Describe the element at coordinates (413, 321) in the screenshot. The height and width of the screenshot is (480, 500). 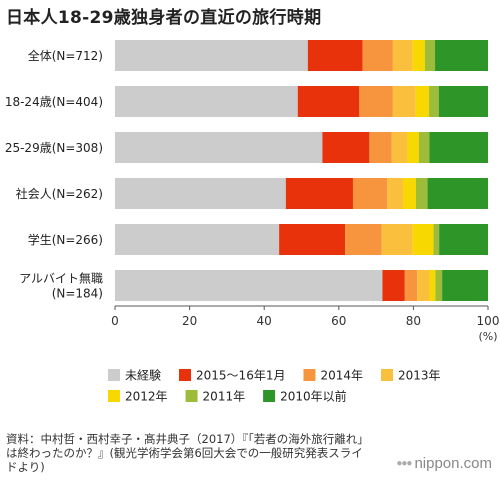
I see `x-tick-label: 80` at that location.